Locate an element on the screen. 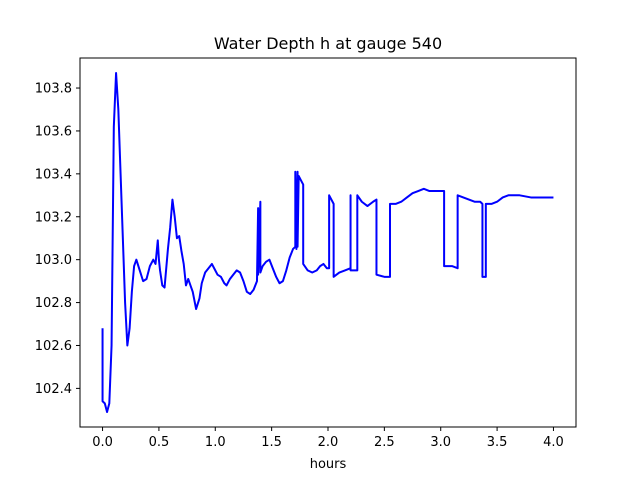 This screenshot has height=480, width=640. x-tick-label: 2.0 is located at coordinates (328, 442).